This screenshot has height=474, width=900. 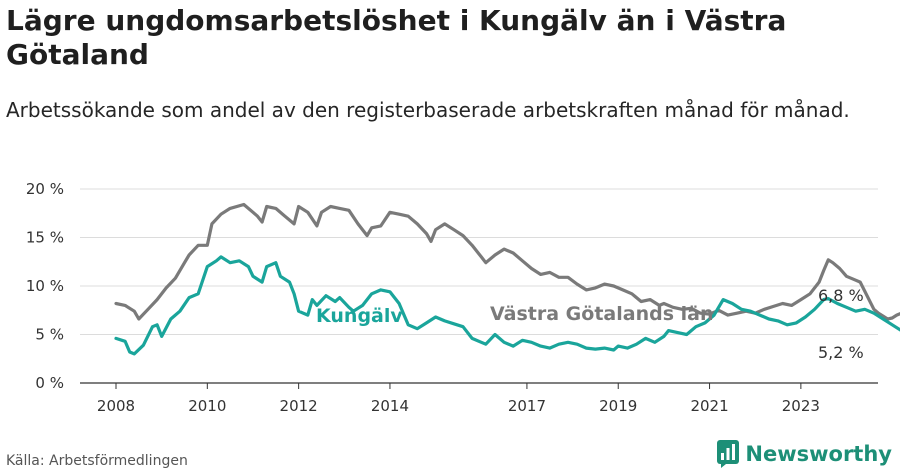 I want to click on y-tick-label: 0 %, so click(x=49, y=383).